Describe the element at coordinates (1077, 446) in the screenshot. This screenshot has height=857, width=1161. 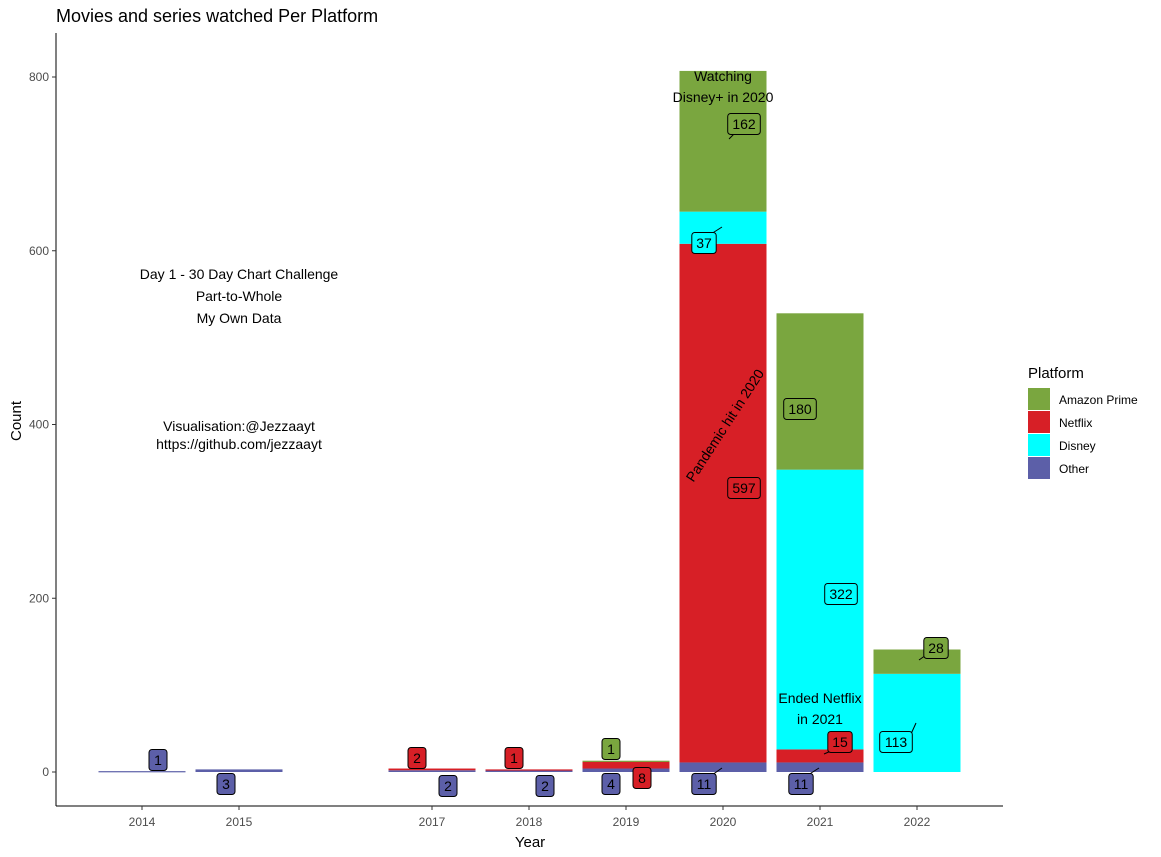
I see `legend-label-disney: Disney` at that location.